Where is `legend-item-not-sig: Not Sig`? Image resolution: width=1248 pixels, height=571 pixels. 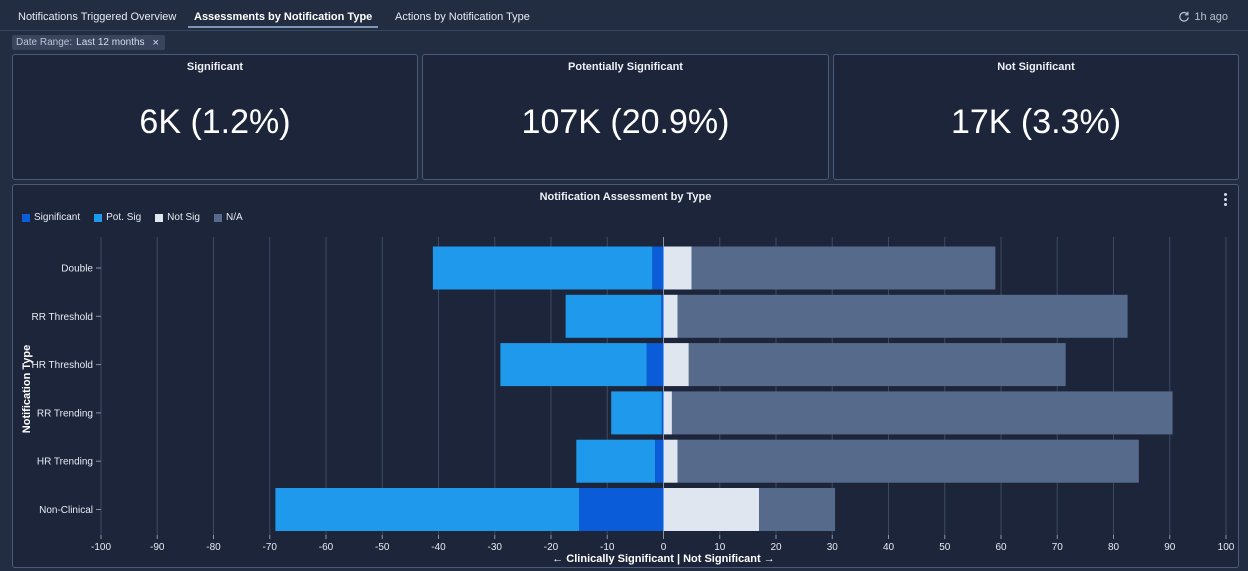 legend-item-not-sig: Not Sig is located at coordinates (177, 217).